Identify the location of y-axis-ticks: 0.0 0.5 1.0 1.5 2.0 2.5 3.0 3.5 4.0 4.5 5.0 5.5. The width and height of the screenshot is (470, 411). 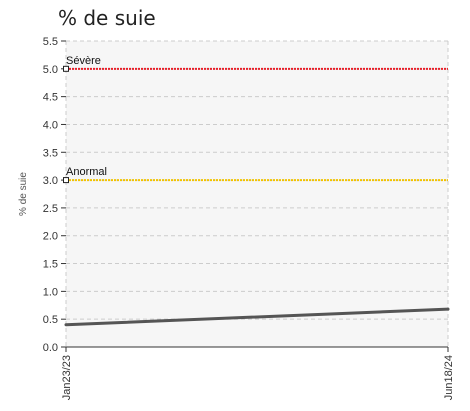
(54, 195).